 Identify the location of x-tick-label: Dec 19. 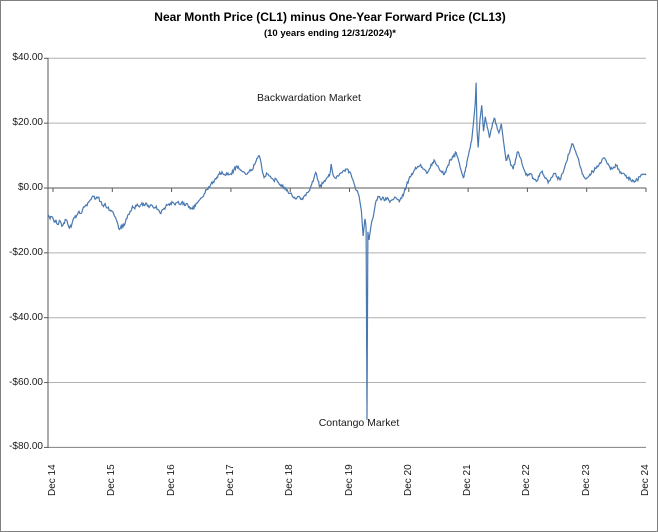
(349, 480).